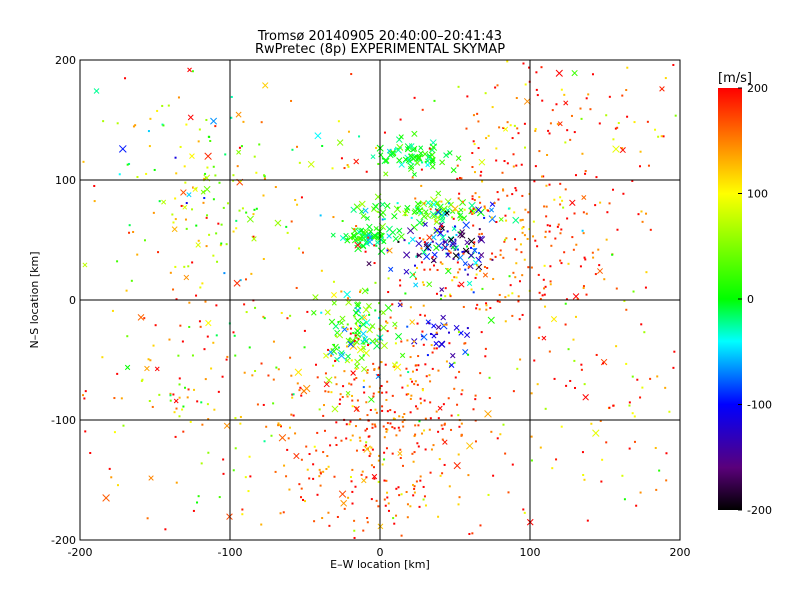 The image size is (800, 600). I want to click on y-tick-label-3: 100, so click(65, 180).